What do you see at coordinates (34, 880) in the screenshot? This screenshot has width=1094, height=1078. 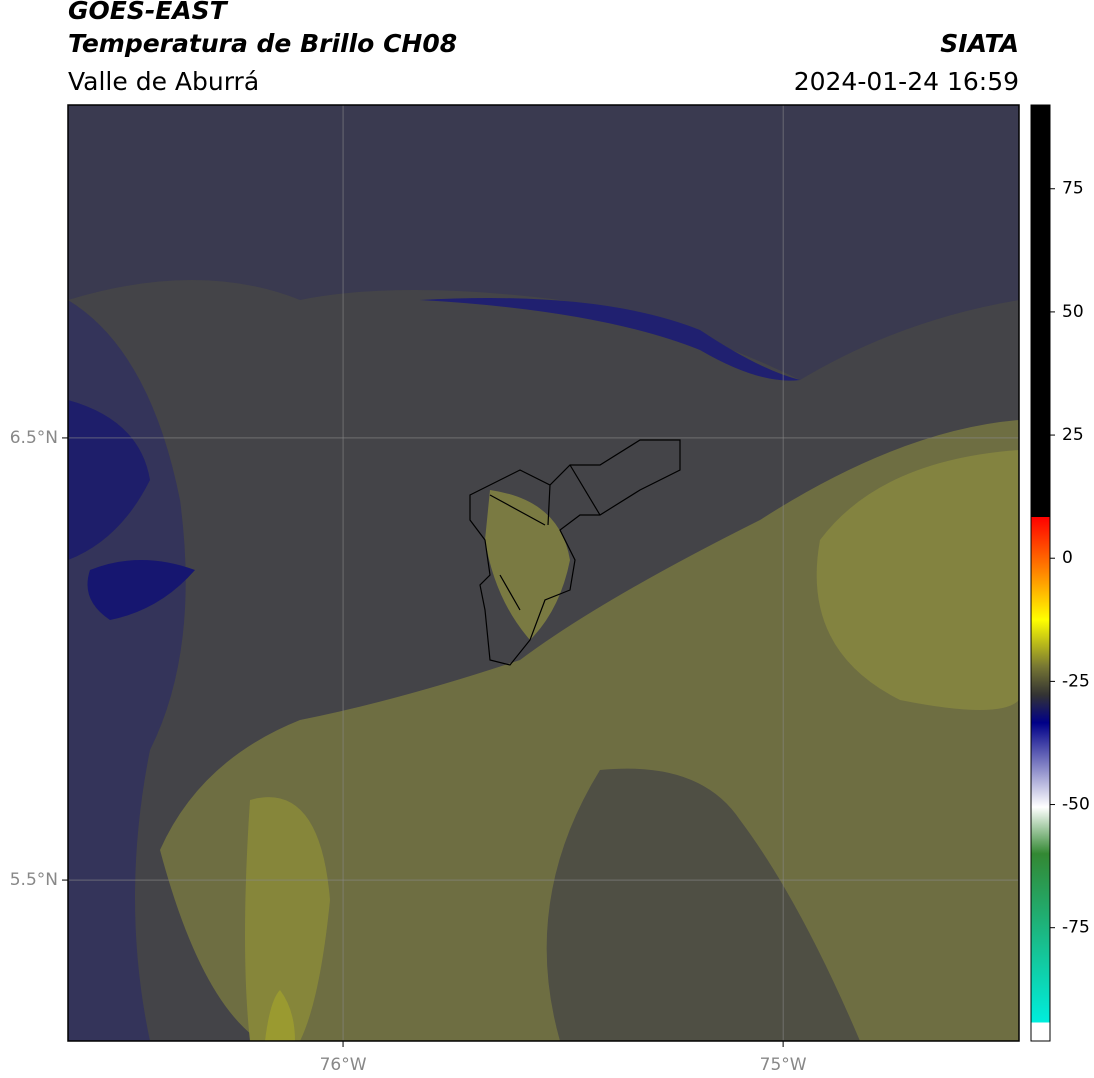 I see `y-tick-label: 5.5°N` at bounding box center [34, 880].